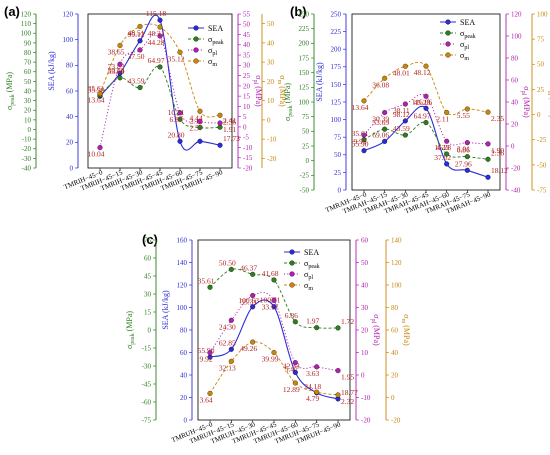 The image size is (550, 455). I want to click on tick-label: -5, so click(246, 138).